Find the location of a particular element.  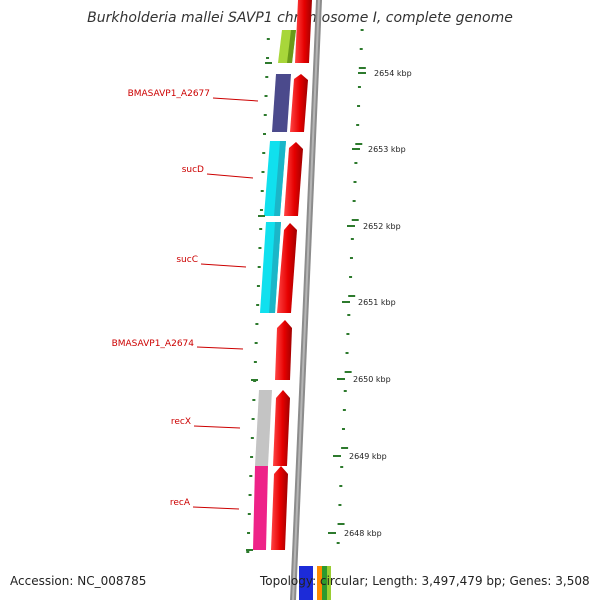

gene-label: recX is located at coordinates (181, 422).